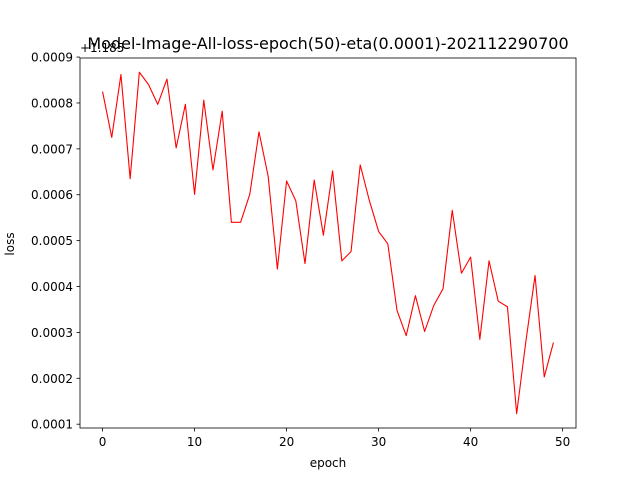 Image resolution: width=640 pixels, height=480 pixels. What do you see at coordinates (562, 442) in the screenshot?
I see `x-tick-label: 50` at bounding box center [562, 442].